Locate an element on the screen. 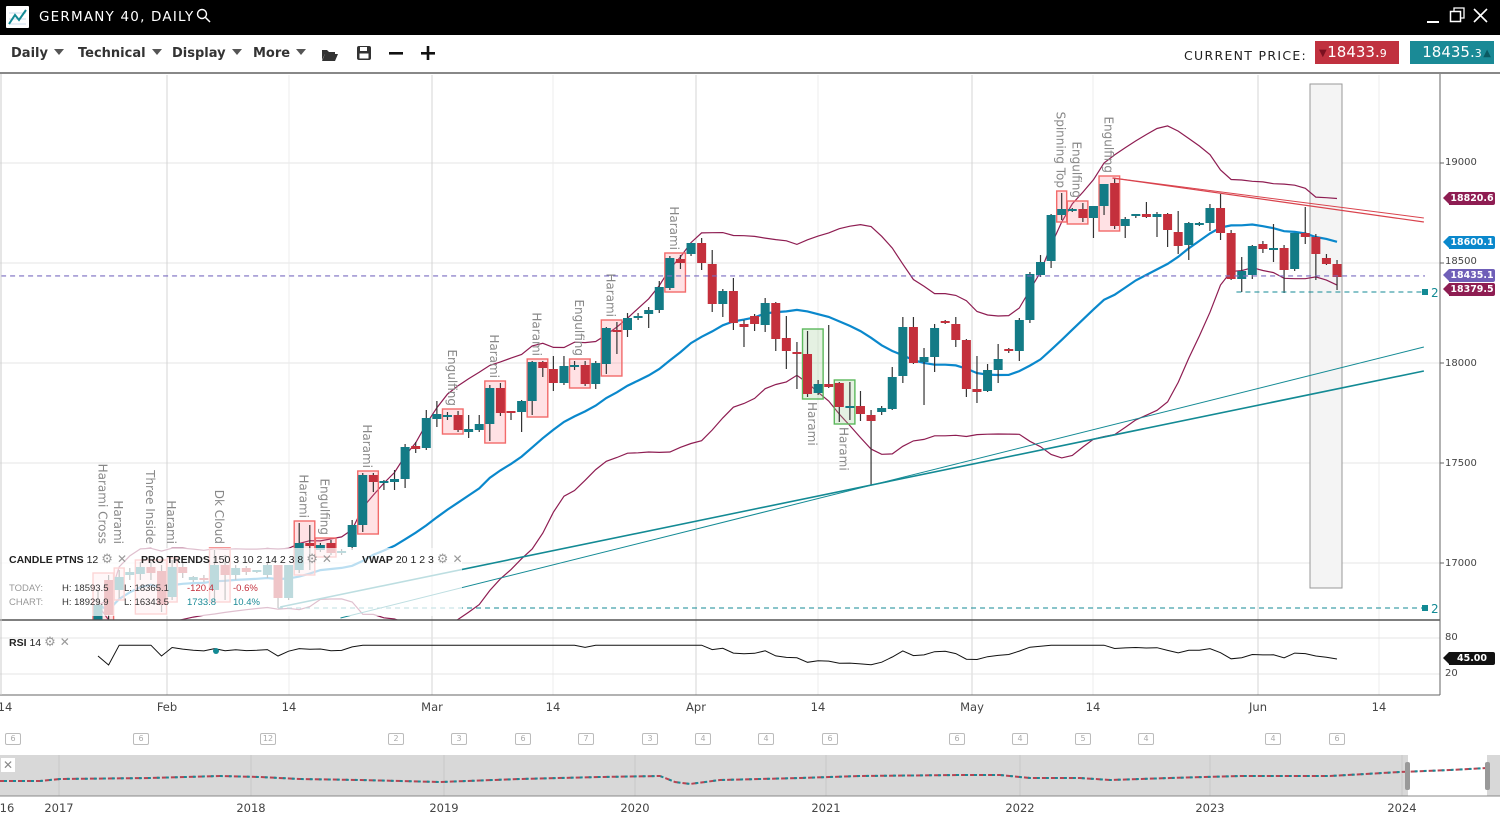  restore-icon is located at coordinates (1457, 18).